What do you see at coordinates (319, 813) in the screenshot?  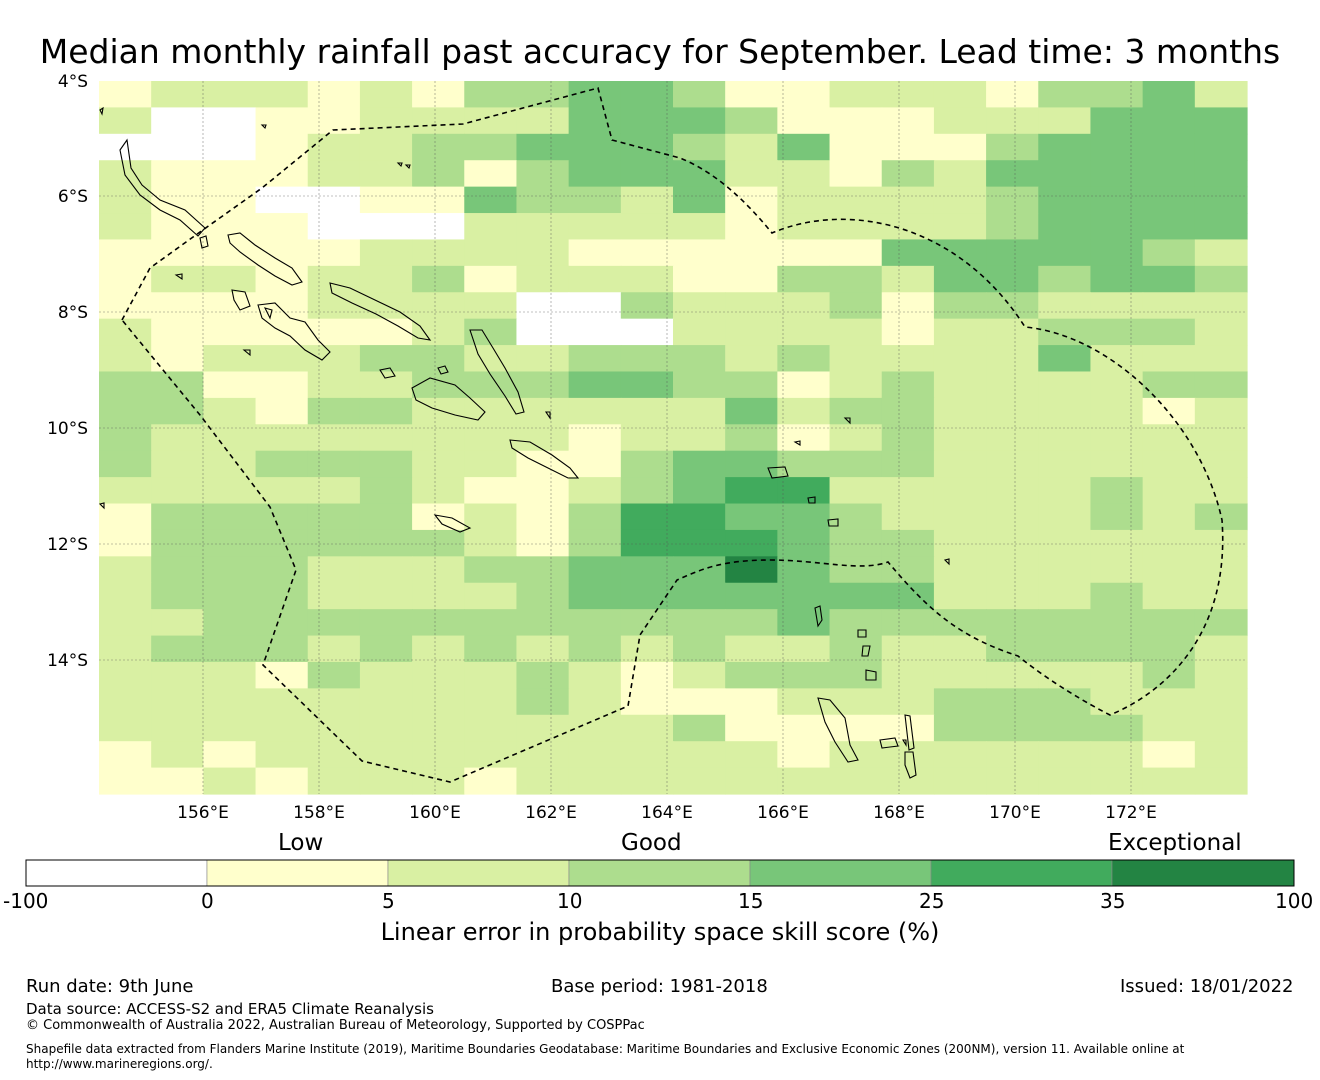 I see `longitude-label: 158°E` at bounding box center [319, 813].